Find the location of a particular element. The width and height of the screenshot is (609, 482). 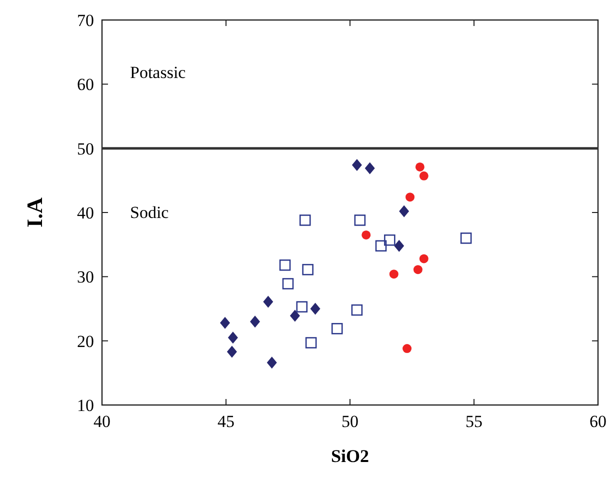

y-tick-label: 30 is located at coordinates (85, 277).